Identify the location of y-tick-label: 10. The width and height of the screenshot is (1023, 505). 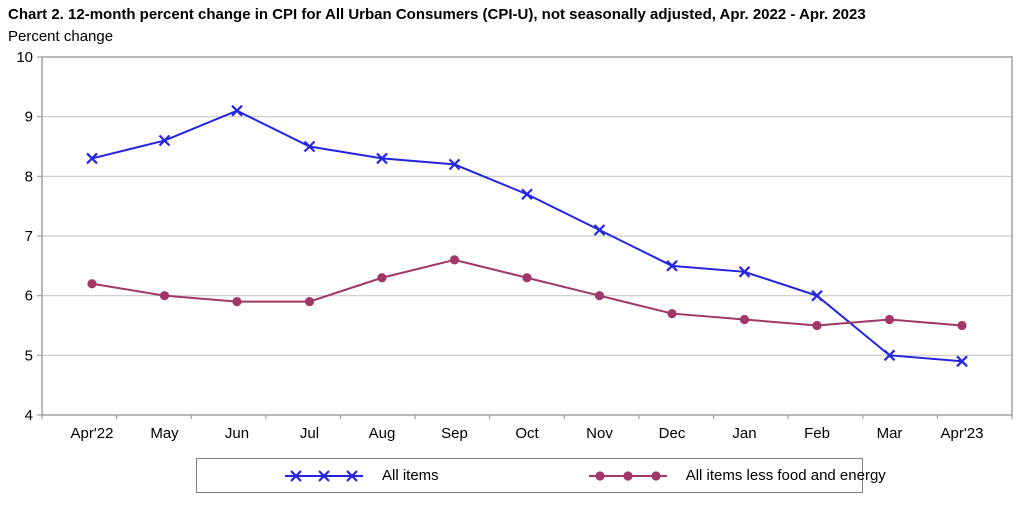
(24, 57).